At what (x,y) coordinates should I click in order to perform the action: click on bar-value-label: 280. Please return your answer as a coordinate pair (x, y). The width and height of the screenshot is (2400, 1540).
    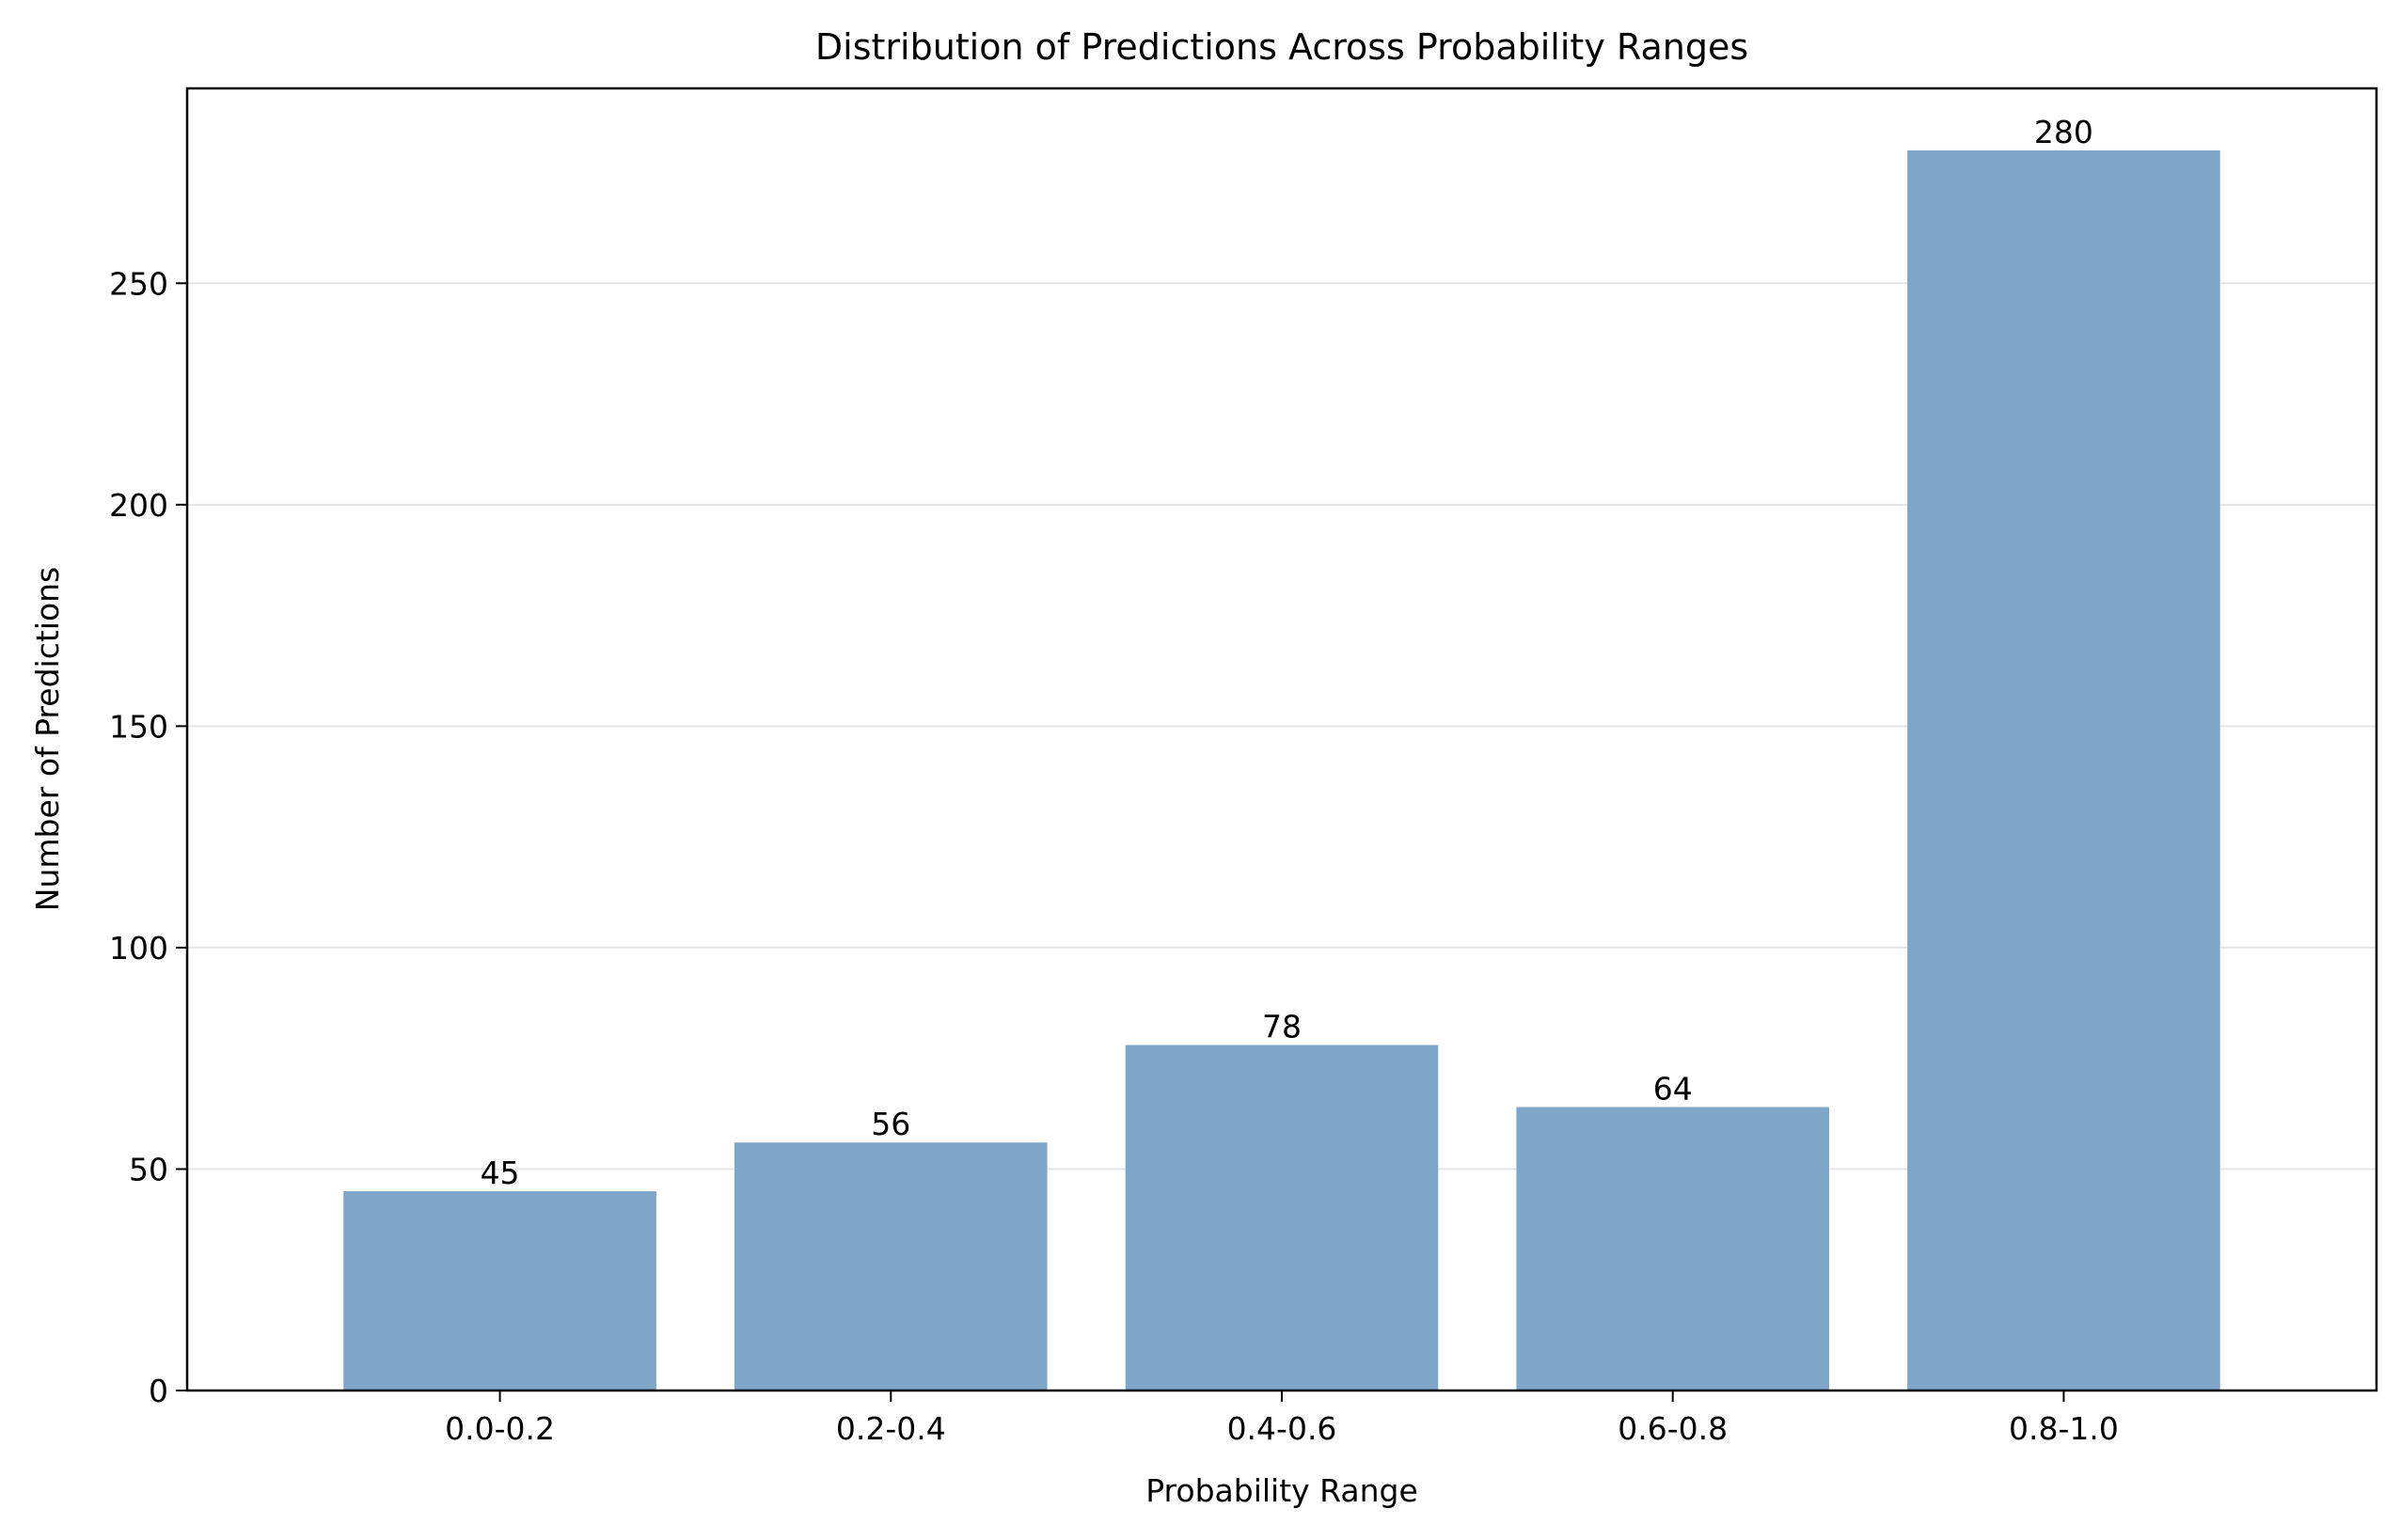
    Looking at the image, I should click on (2063, 132).